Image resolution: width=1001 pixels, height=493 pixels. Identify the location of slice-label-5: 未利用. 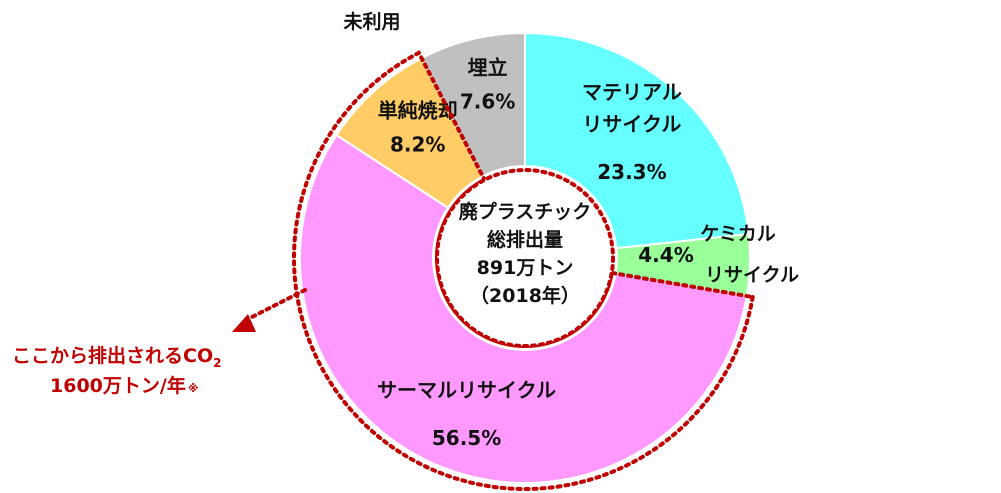
(371, 21).